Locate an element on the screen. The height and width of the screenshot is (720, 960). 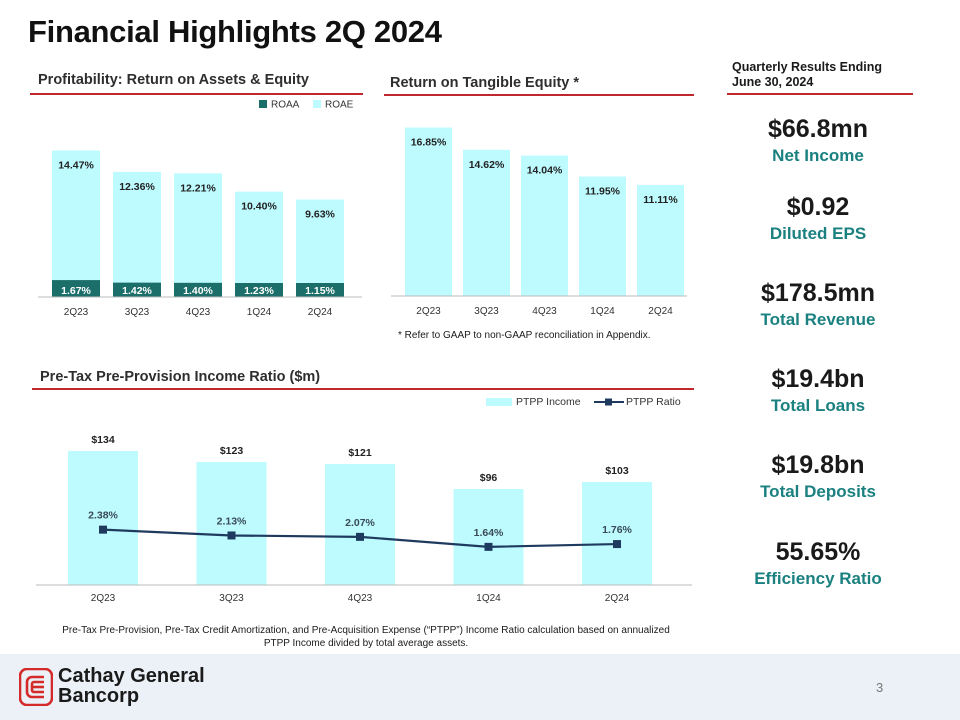
kpi-total-loans: $19.4bn Total Loans is located at coordinates (818, 390).